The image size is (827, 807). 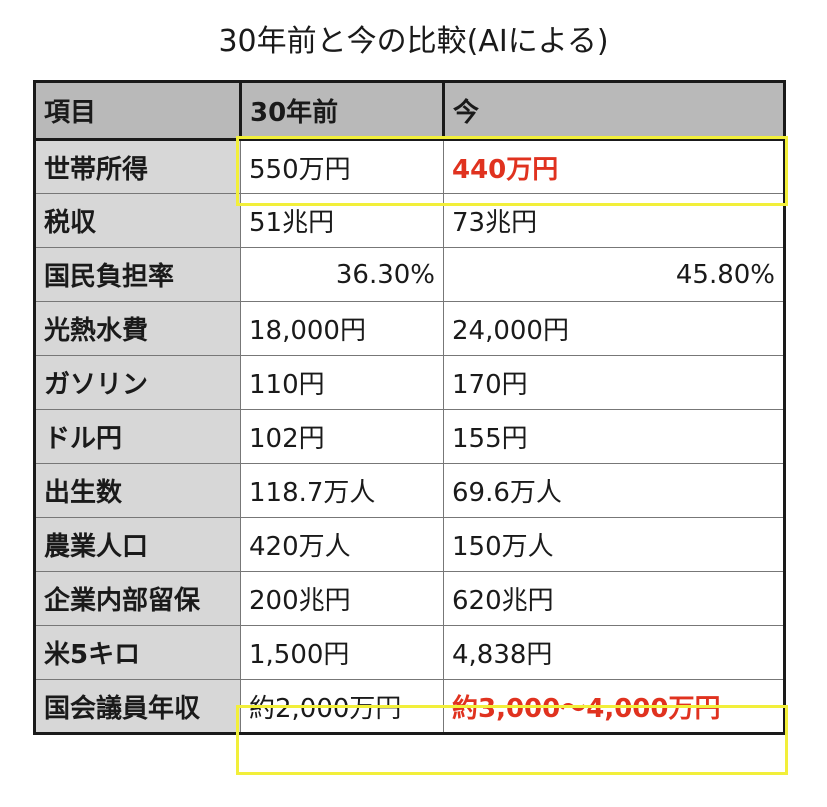 I want to click on table-row: ドル円 102円 155円, so click(x=409, y=436).